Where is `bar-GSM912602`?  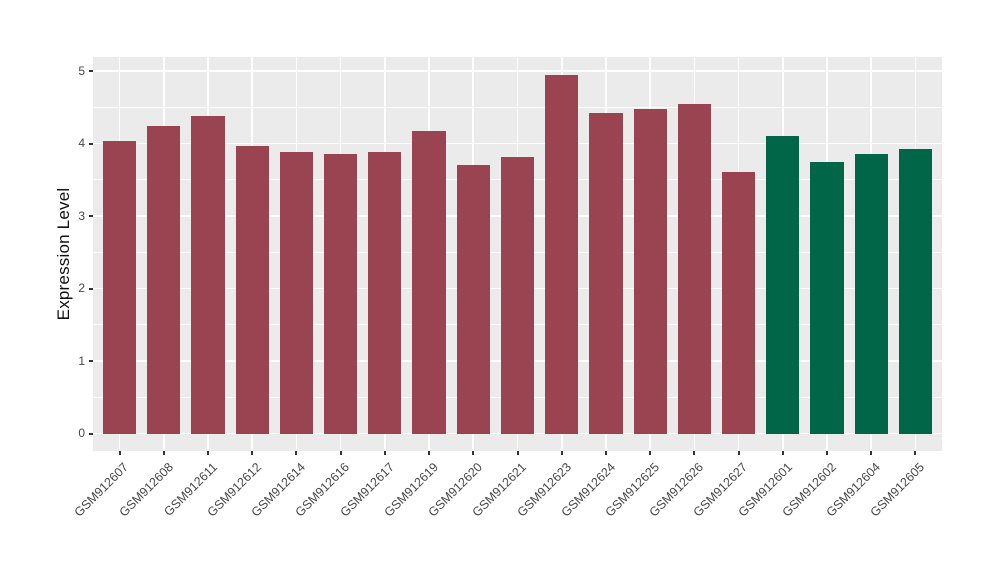 bar-GSM912602 is located at coordinates (827, 297).